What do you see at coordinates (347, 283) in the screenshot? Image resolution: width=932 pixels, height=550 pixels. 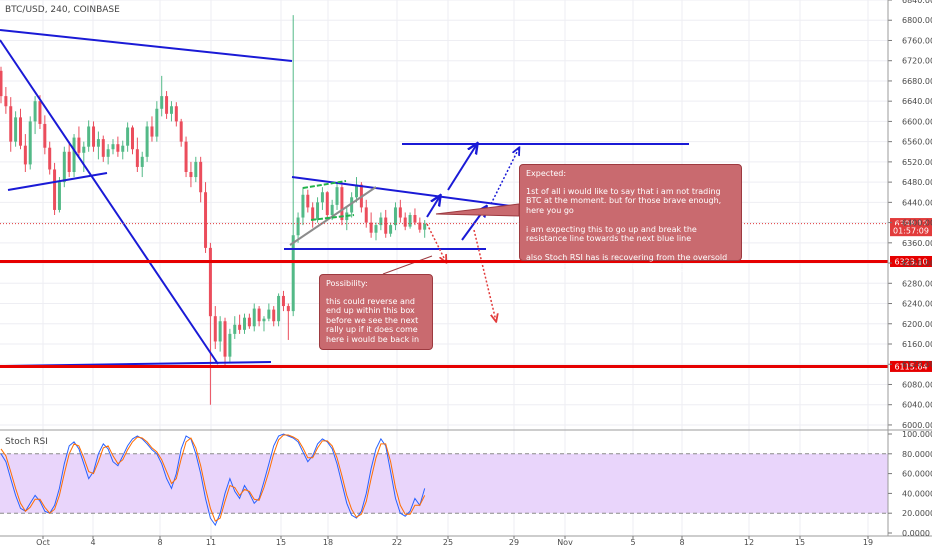 I see `possibility-callout-label: Possibility:` at bounding box center [347, 283].